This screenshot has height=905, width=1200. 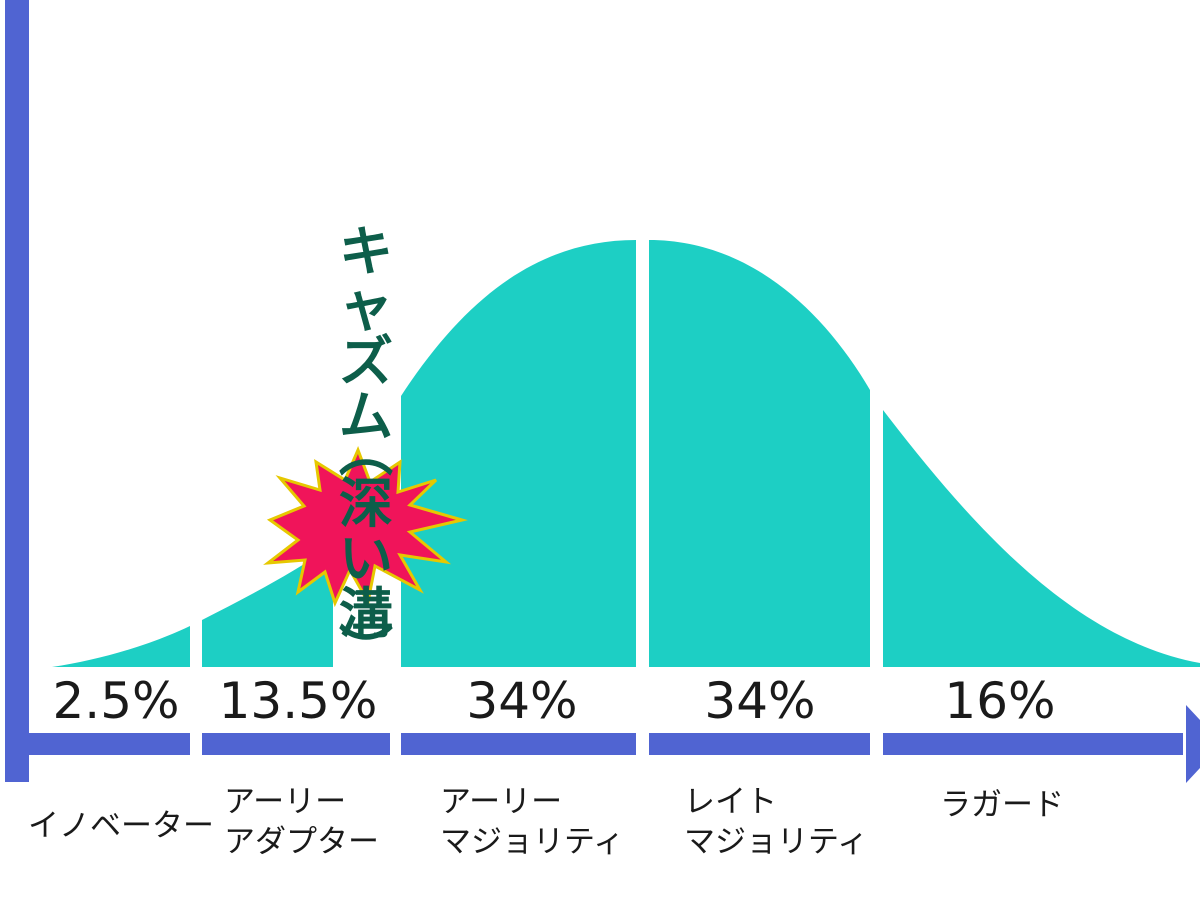 What do you see at coordinates (366, 361) in the screenshot?
I see `chasm-char-3: ズ` at bounding box center [366, 361].